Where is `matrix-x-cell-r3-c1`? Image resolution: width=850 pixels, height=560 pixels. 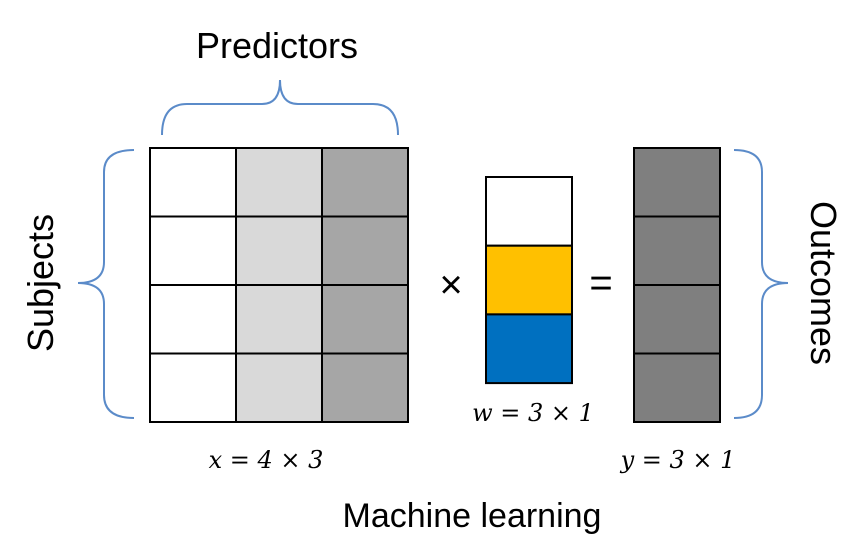
matrix-x-cell-r3-c1 is located at coordinates (193, 319).